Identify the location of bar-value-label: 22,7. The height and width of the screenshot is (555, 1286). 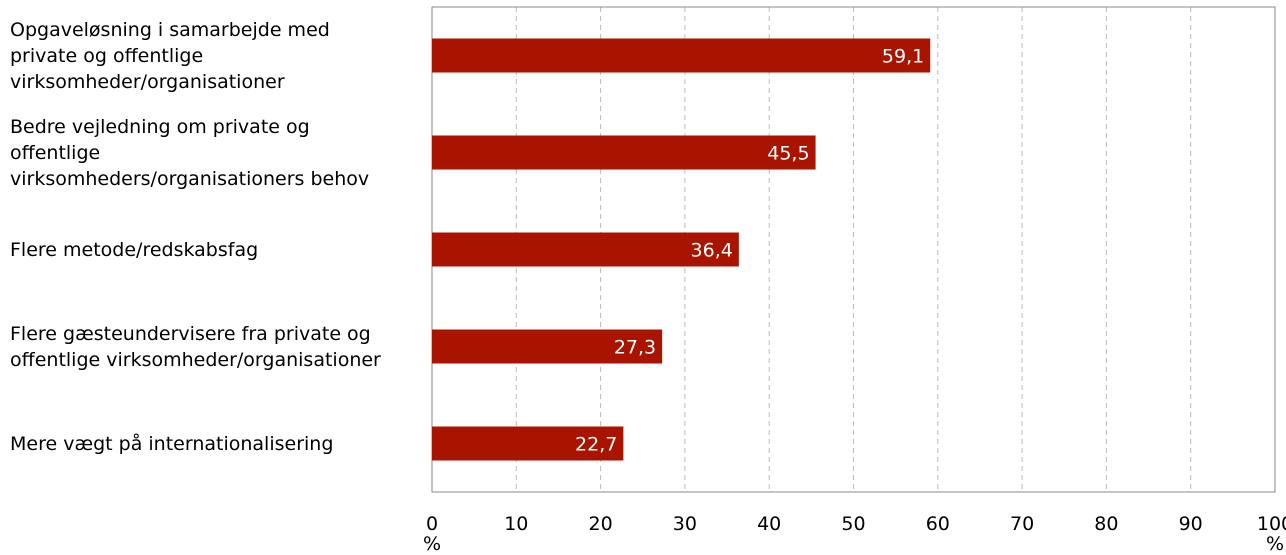
(596, 445).